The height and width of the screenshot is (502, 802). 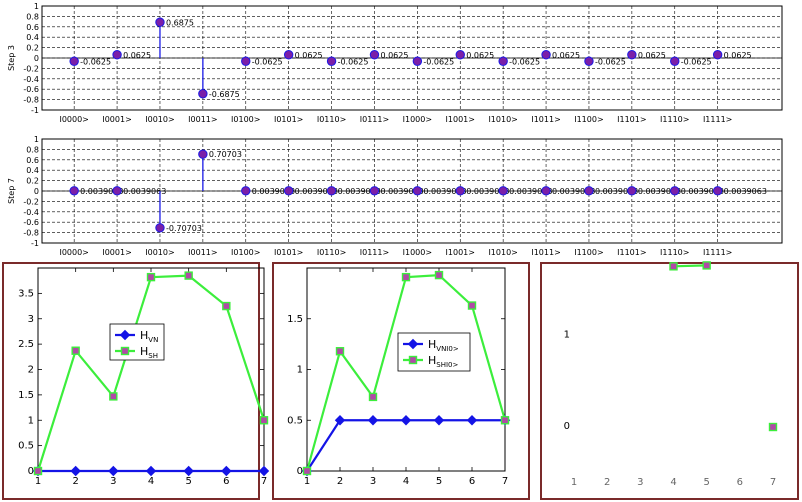 I want to click on y-tick-label: 2, so click(x=31, y=370).